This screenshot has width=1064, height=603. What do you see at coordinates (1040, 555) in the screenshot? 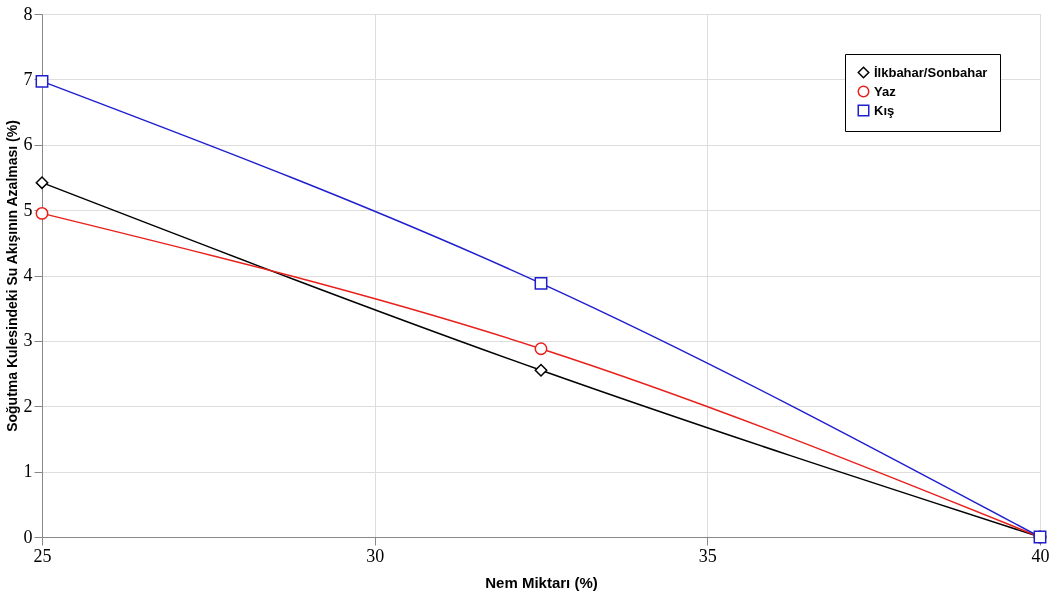
I see `x-tick-label: 40` at bounding box center [1040, 555].